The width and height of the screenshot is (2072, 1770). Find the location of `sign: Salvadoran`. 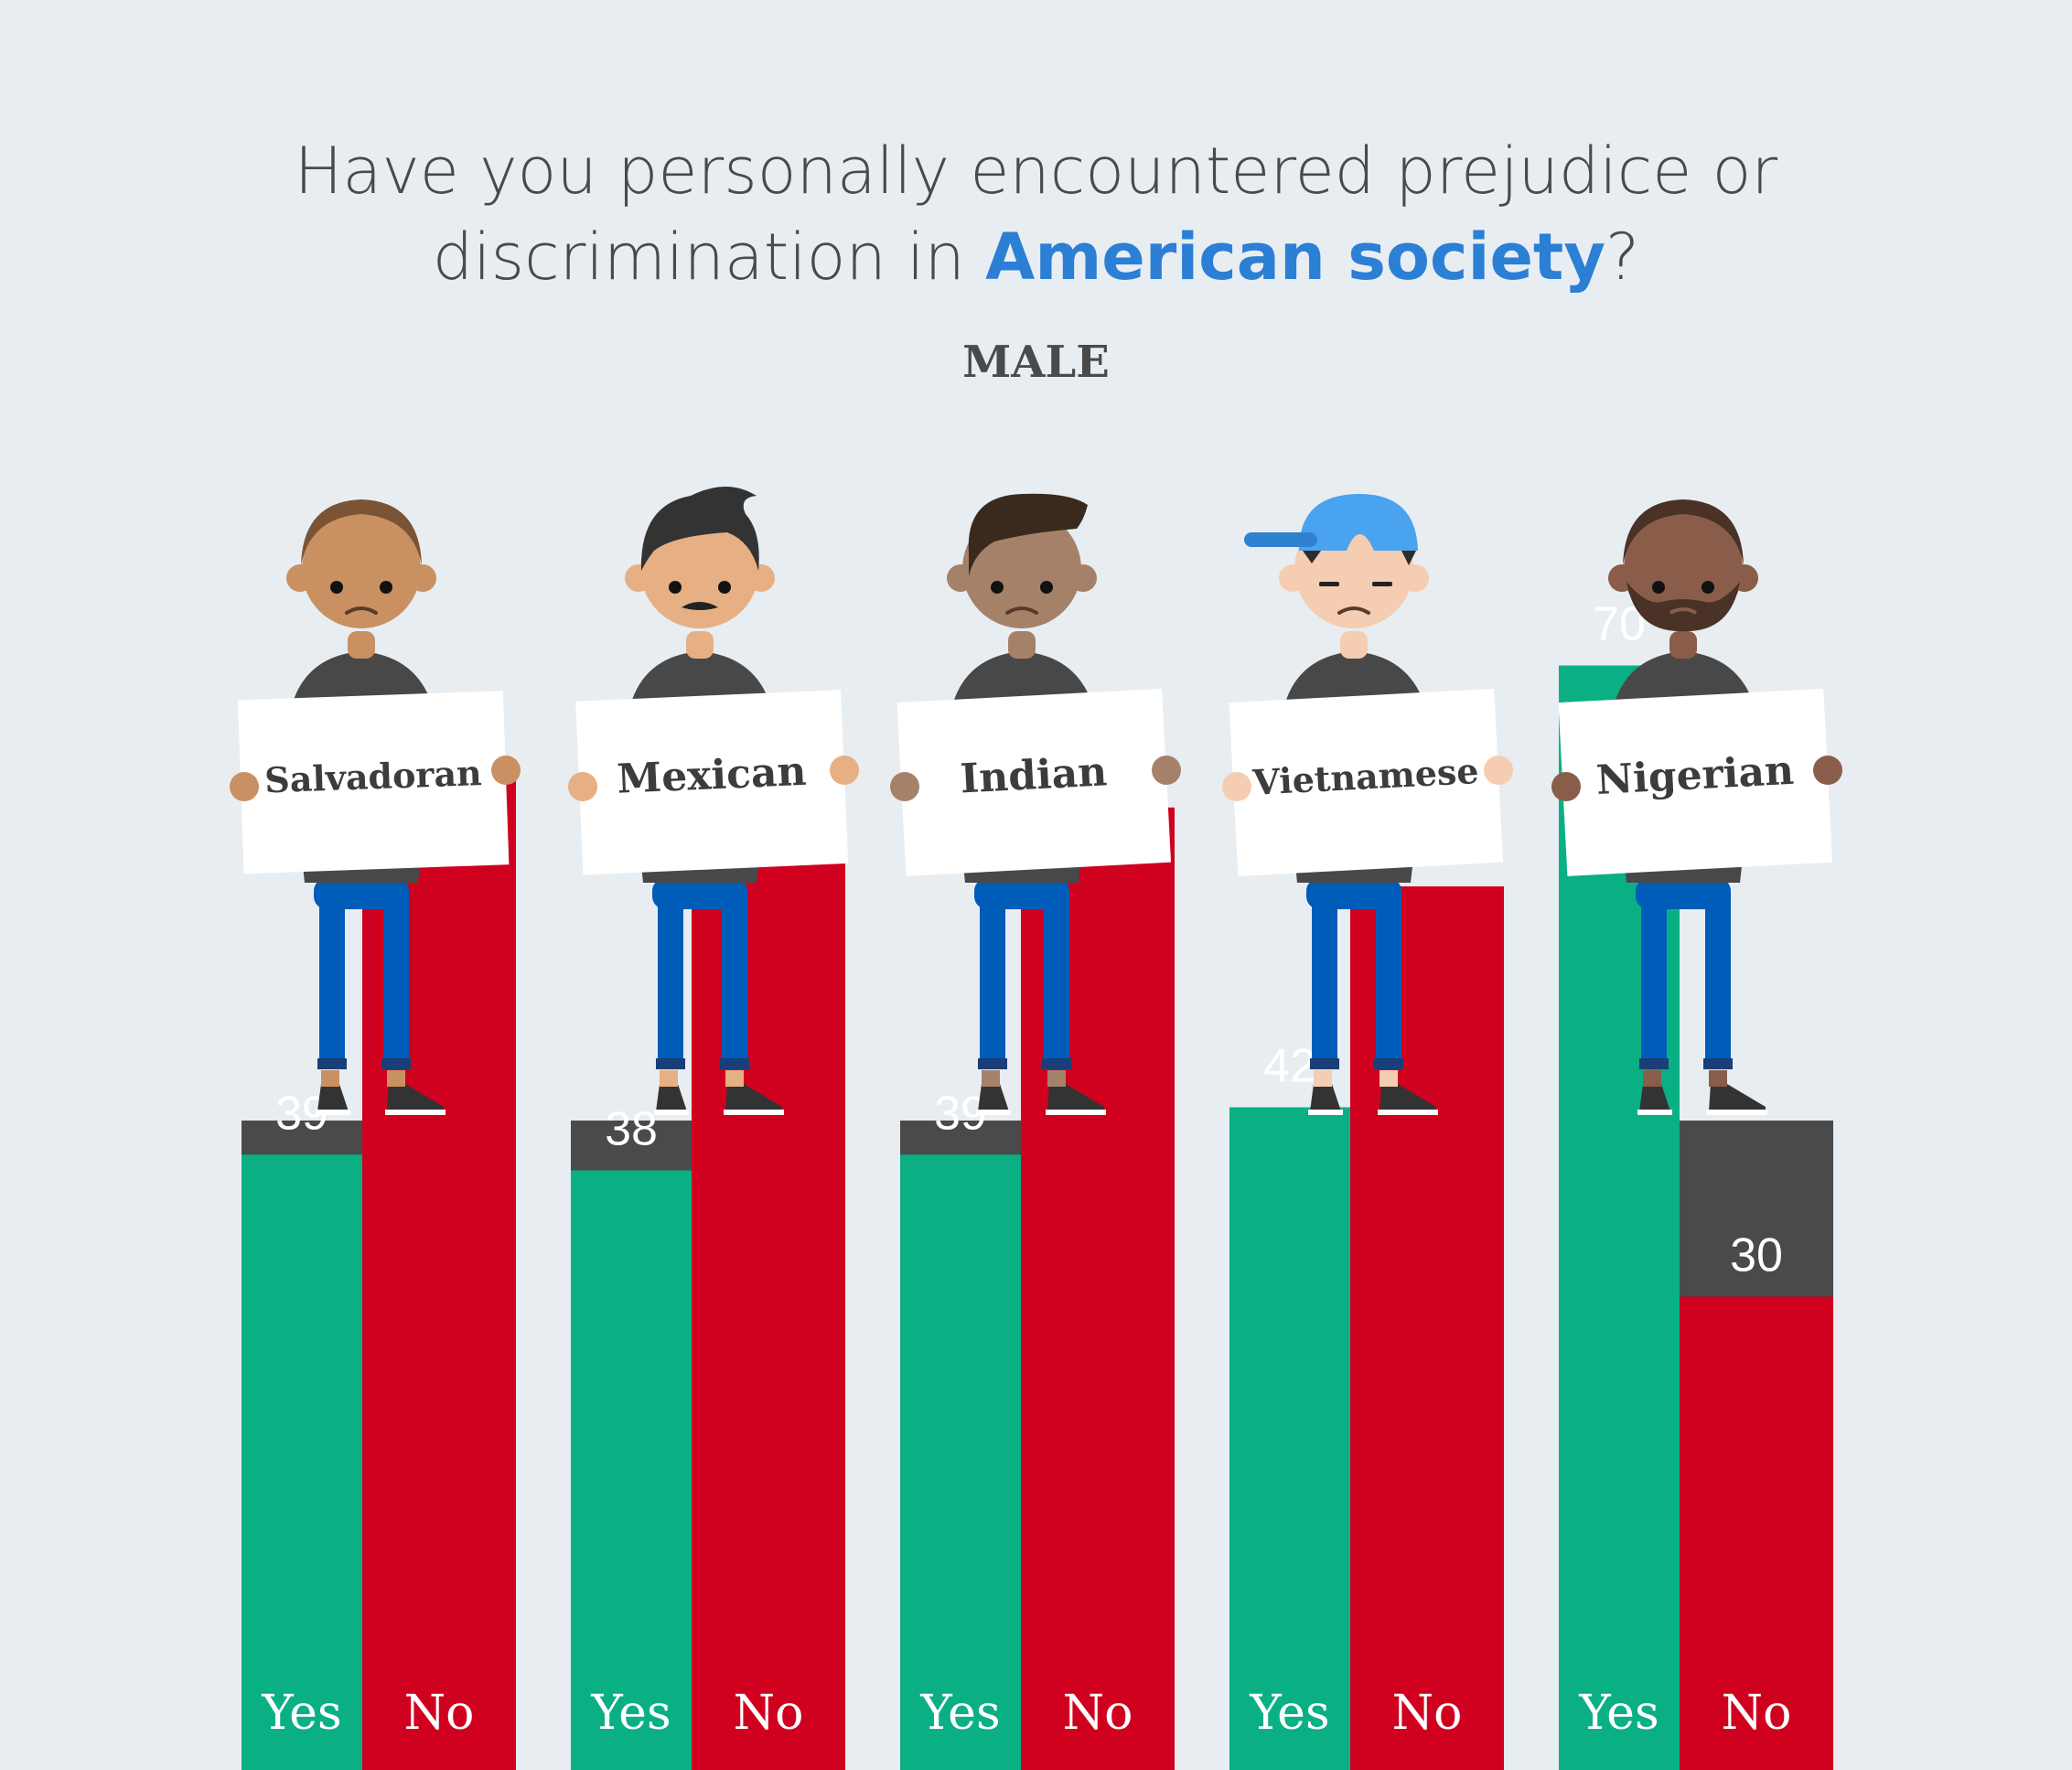

sign: Salvadoran is located at coordinates (373, 782).